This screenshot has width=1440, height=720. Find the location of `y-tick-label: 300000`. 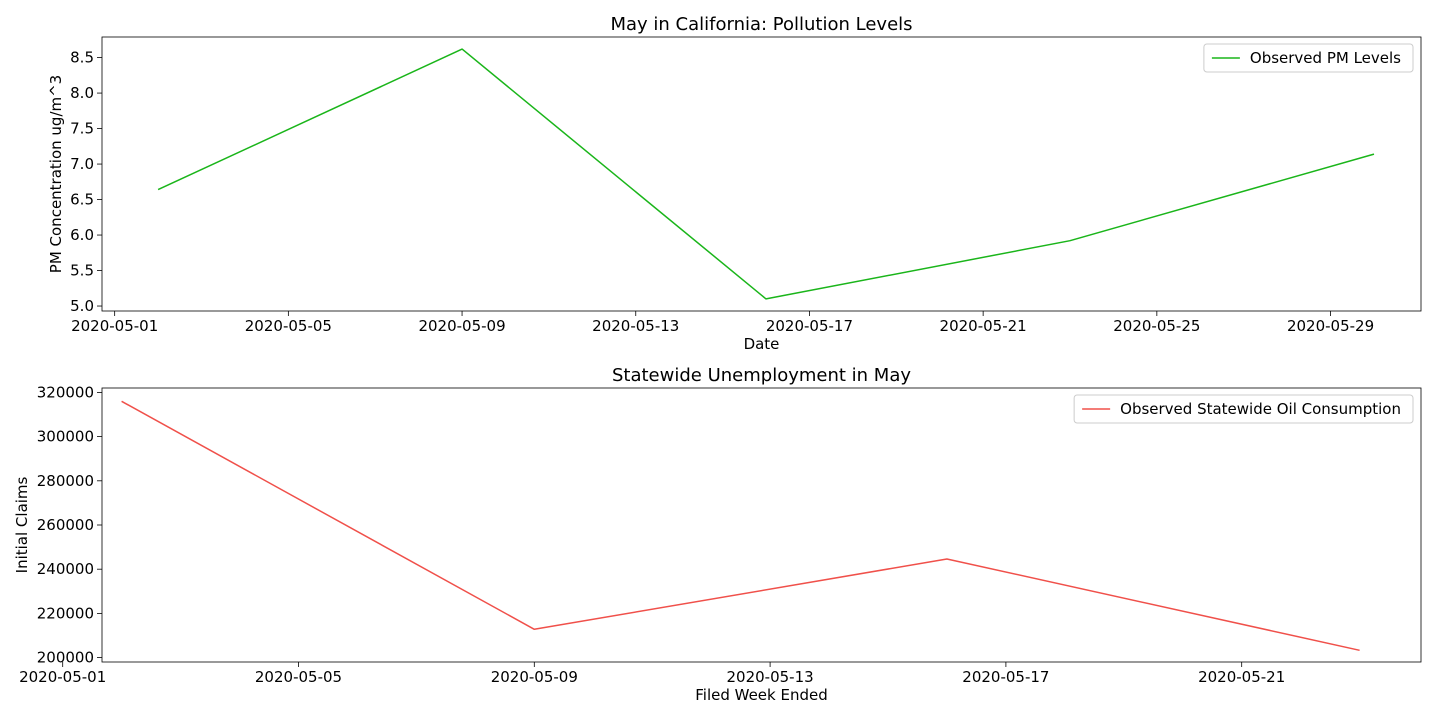

y-tick-label: 300000 is located at coordinates (65, 437).